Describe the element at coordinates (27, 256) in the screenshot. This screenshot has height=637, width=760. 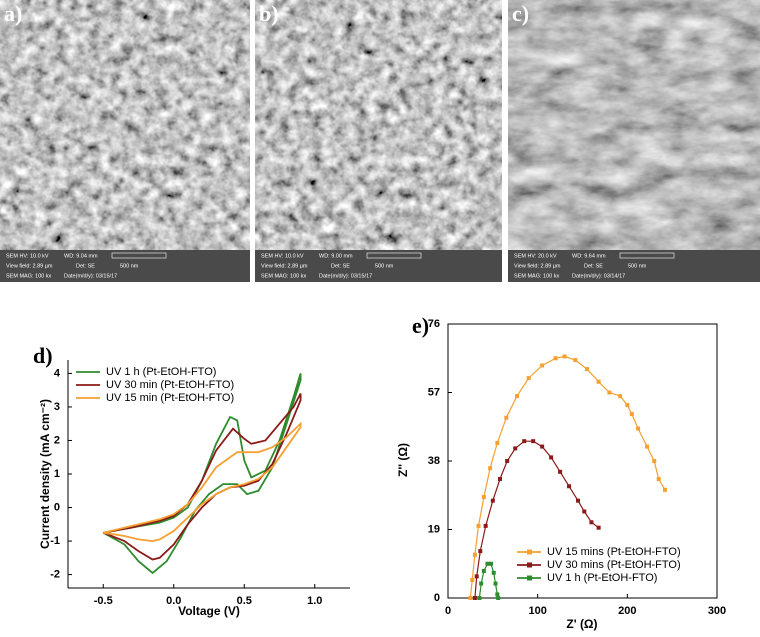
I see `sem-info: SEM HV: 10.0 kV` at that location.